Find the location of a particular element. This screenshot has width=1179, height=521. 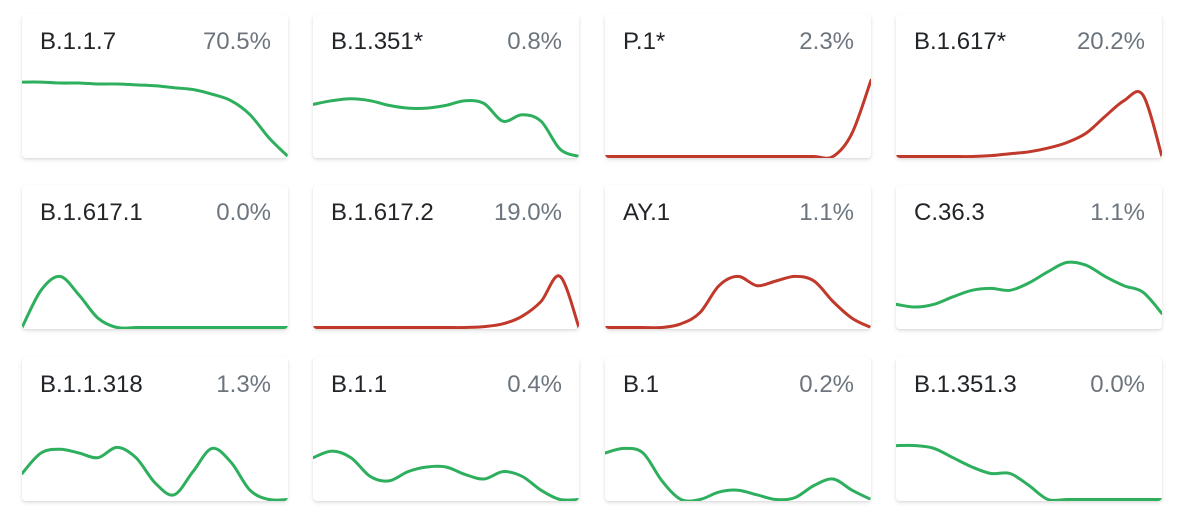

variant-card-b1: B.1 0.2% is located at coordinates (738, 429).